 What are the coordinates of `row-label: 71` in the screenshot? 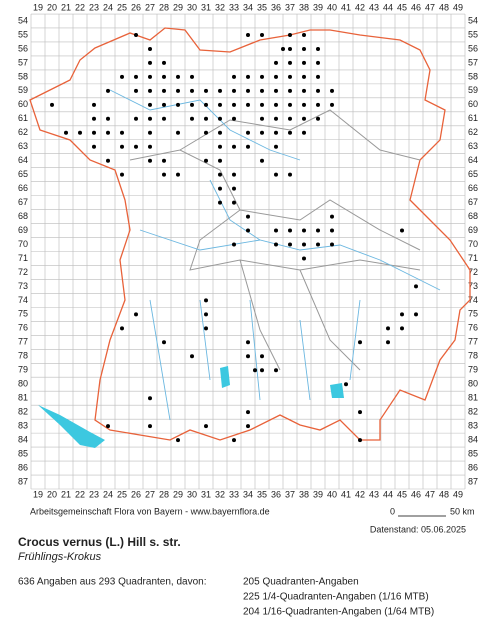 It's located at (23, 258).